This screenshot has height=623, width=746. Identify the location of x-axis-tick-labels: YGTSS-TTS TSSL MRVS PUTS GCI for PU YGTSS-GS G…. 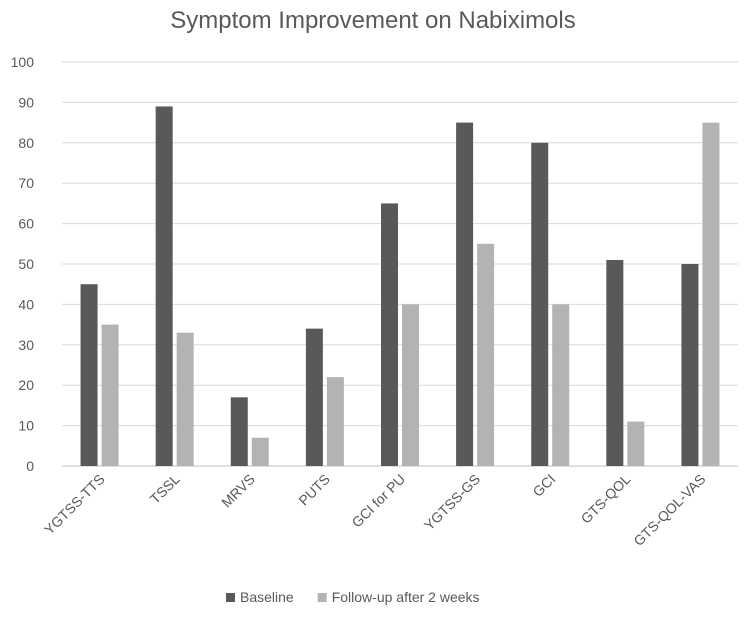
(375, 510).